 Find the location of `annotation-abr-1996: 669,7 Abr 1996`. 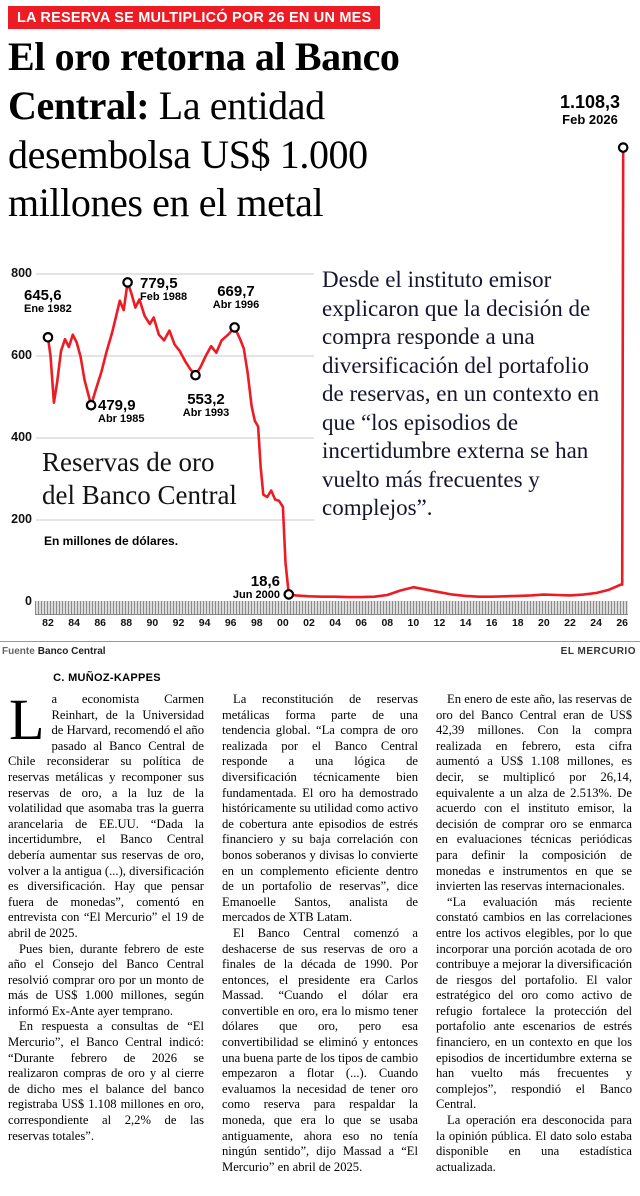

annotation-abr-1996: 669,7 Abr 1996 is located at coordinates (236, 297).